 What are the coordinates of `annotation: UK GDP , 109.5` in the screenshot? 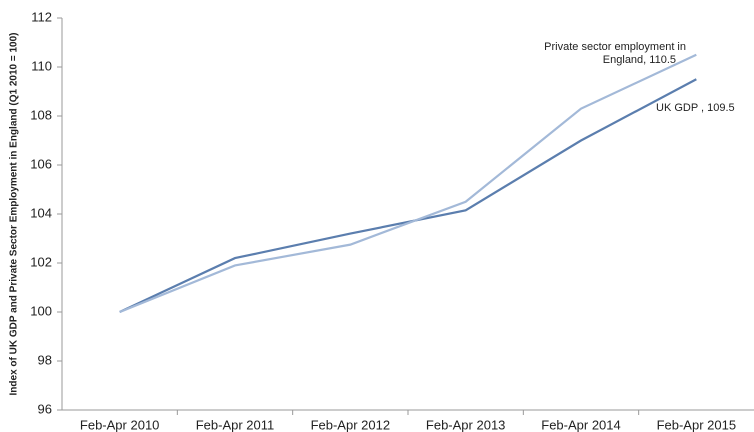 It's located at (695, 108).